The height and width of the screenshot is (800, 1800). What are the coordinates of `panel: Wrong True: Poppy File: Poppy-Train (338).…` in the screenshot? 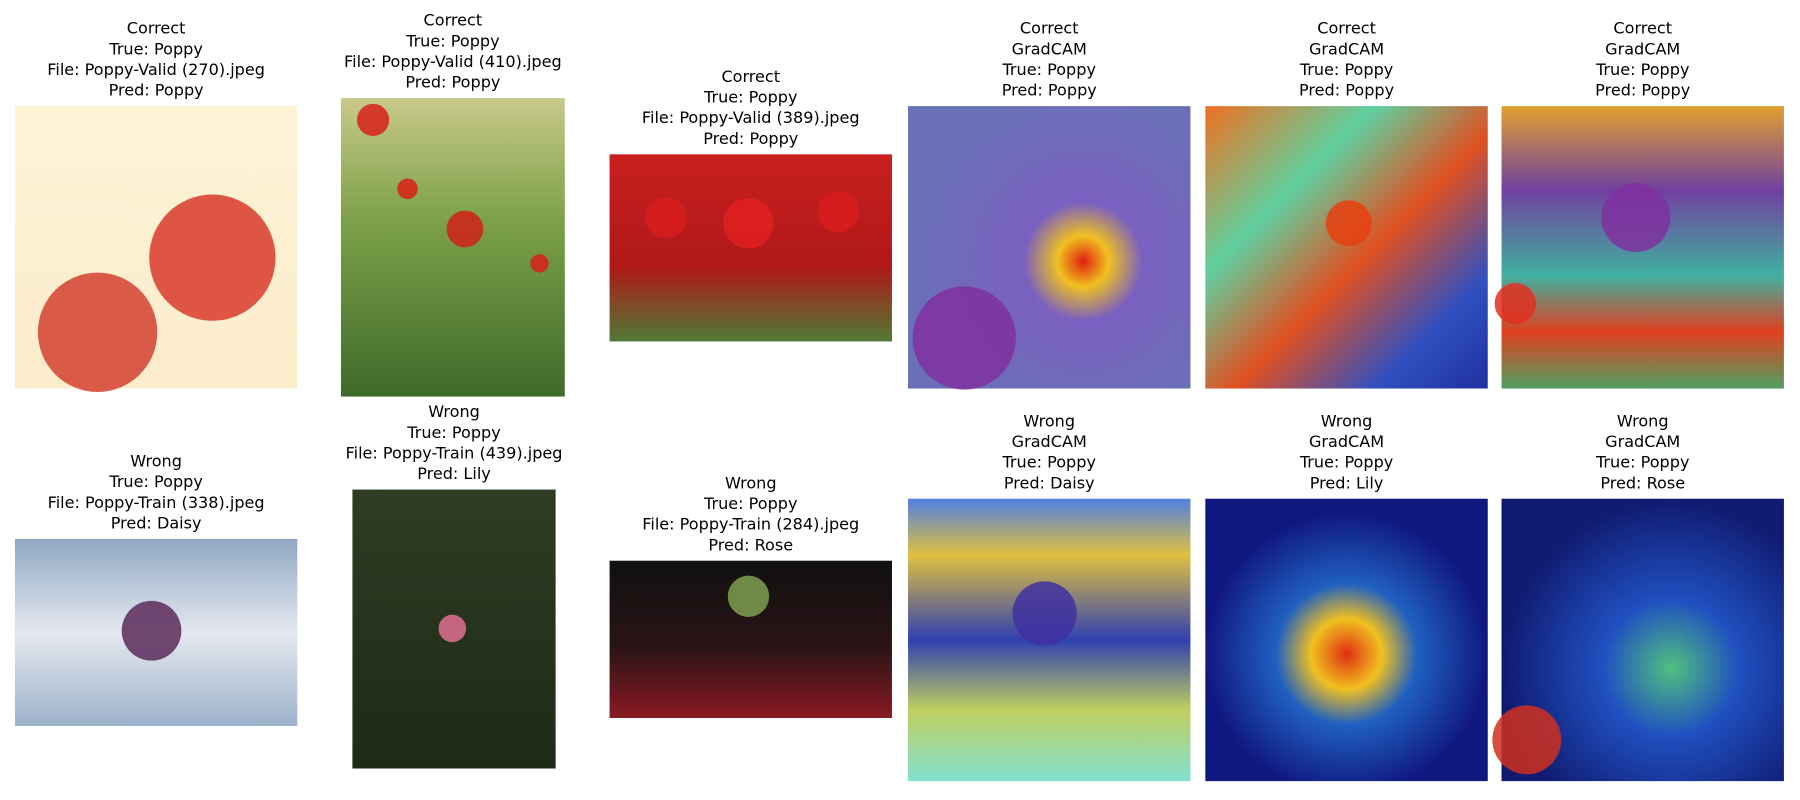 It's located at (156, 589).